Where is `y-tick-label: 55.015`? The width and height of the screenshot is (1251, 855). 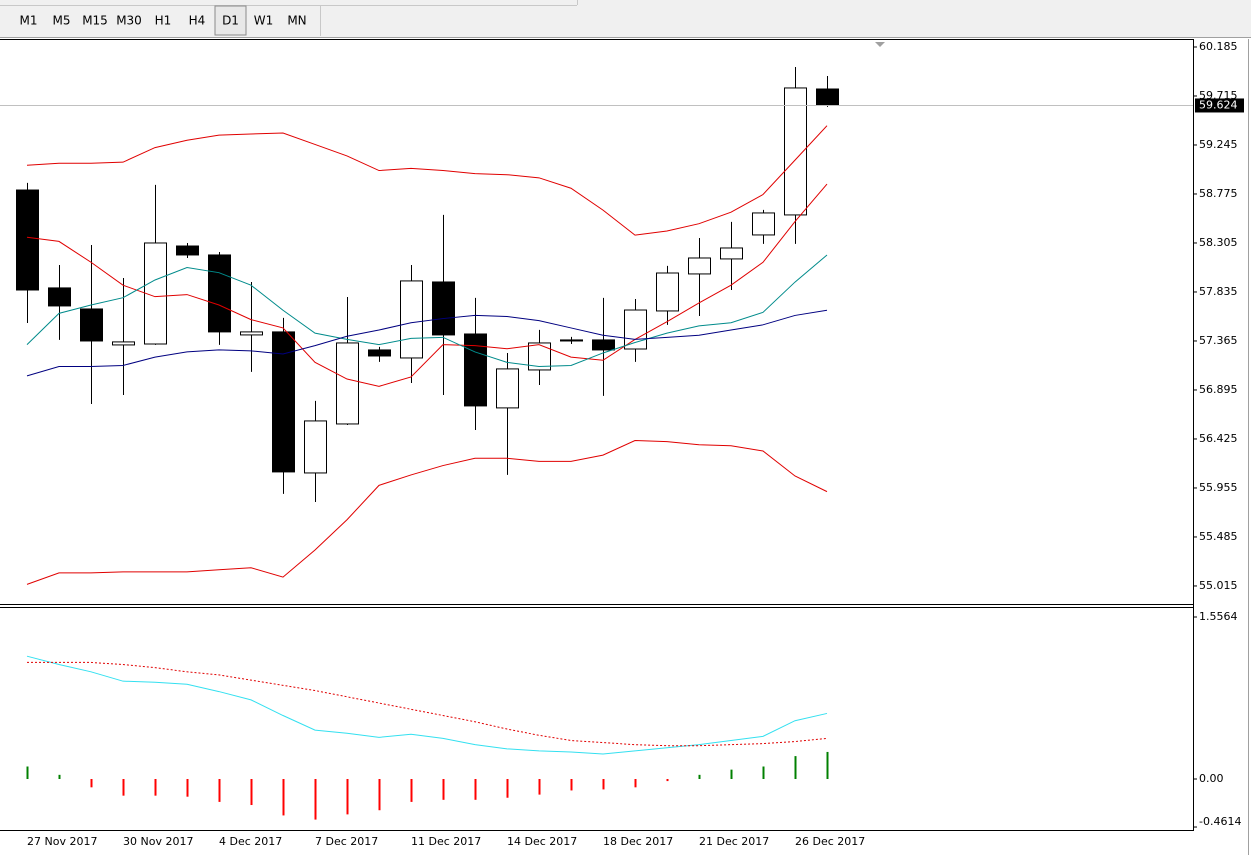 y-tick-label: 55.015 is located at coordinates (1218, 585).